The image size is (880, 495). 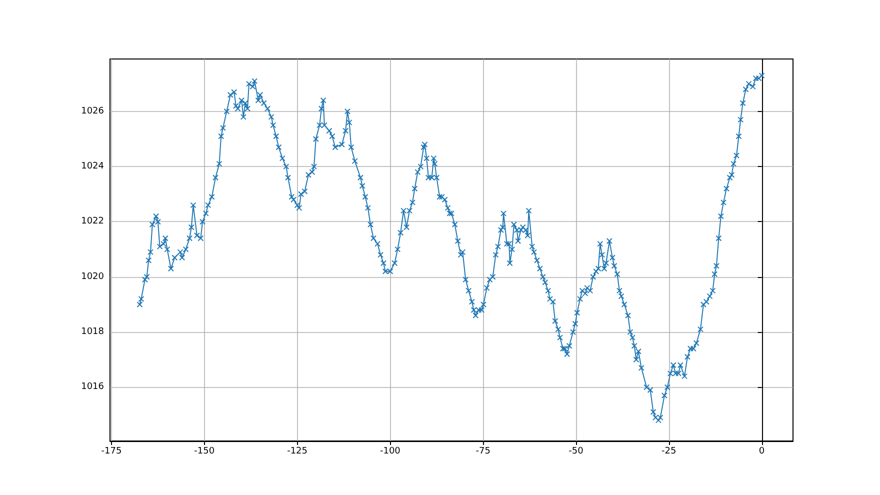 I want to click on y-tick-label: 1024, so click(x=92, y=167).